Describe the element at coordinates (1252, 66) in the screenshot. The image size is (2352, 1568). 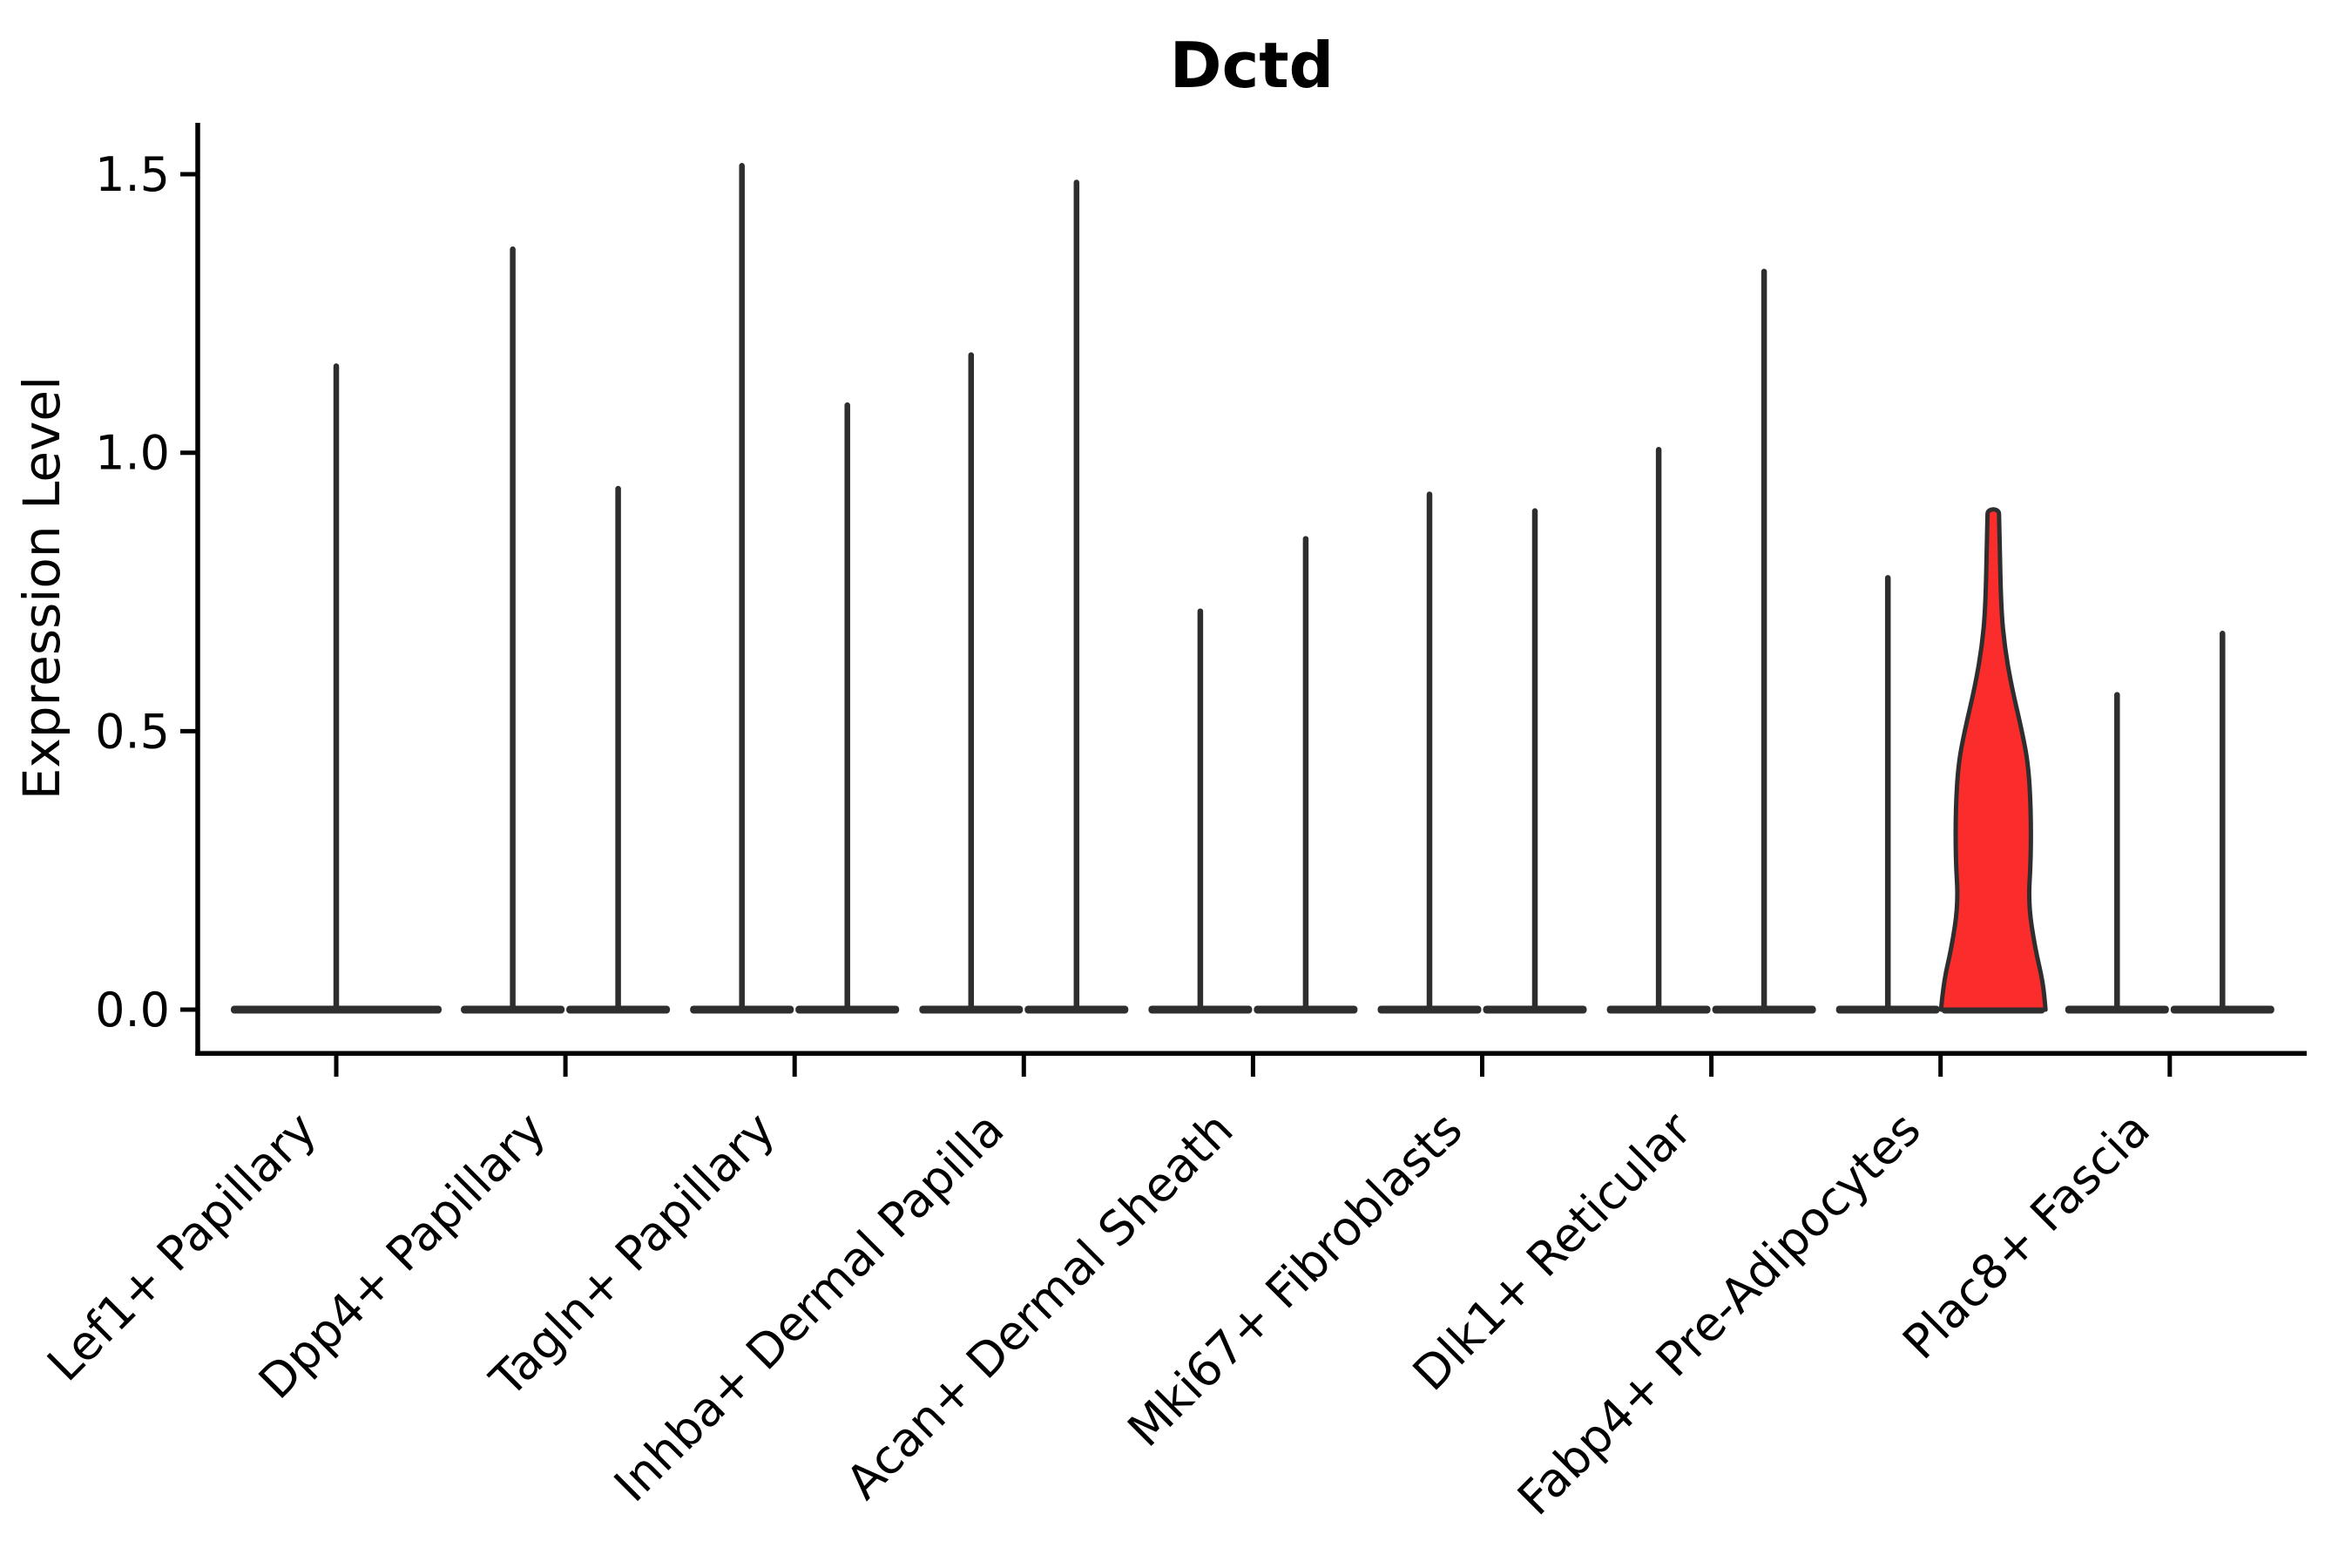
I see `plot-title: Dctd` at that location.